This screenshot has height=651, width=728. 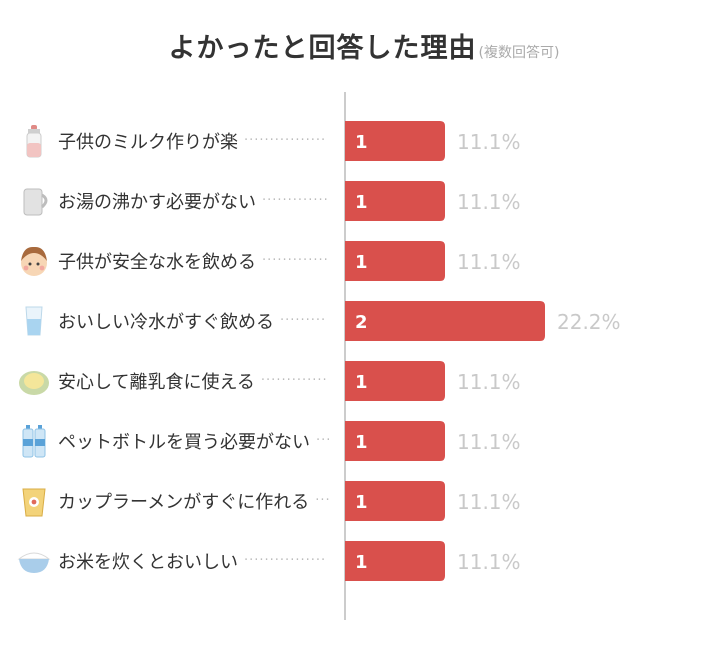 What do you see at coordinates (148, 142) in the screenshot?
I see `category-label: 子供のミルク作りが楽` at bounding box center [148, 142].